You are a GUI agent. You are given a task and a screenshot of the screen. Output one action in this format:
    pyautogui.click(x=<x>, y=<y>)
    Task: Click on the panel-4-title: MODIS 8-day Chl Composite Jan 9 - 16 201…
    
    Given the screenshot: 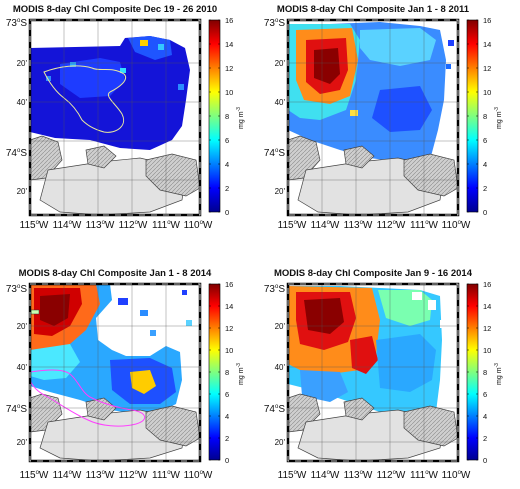 What is the action you would take?
    pyautogui.click(x=373, y=273)
    